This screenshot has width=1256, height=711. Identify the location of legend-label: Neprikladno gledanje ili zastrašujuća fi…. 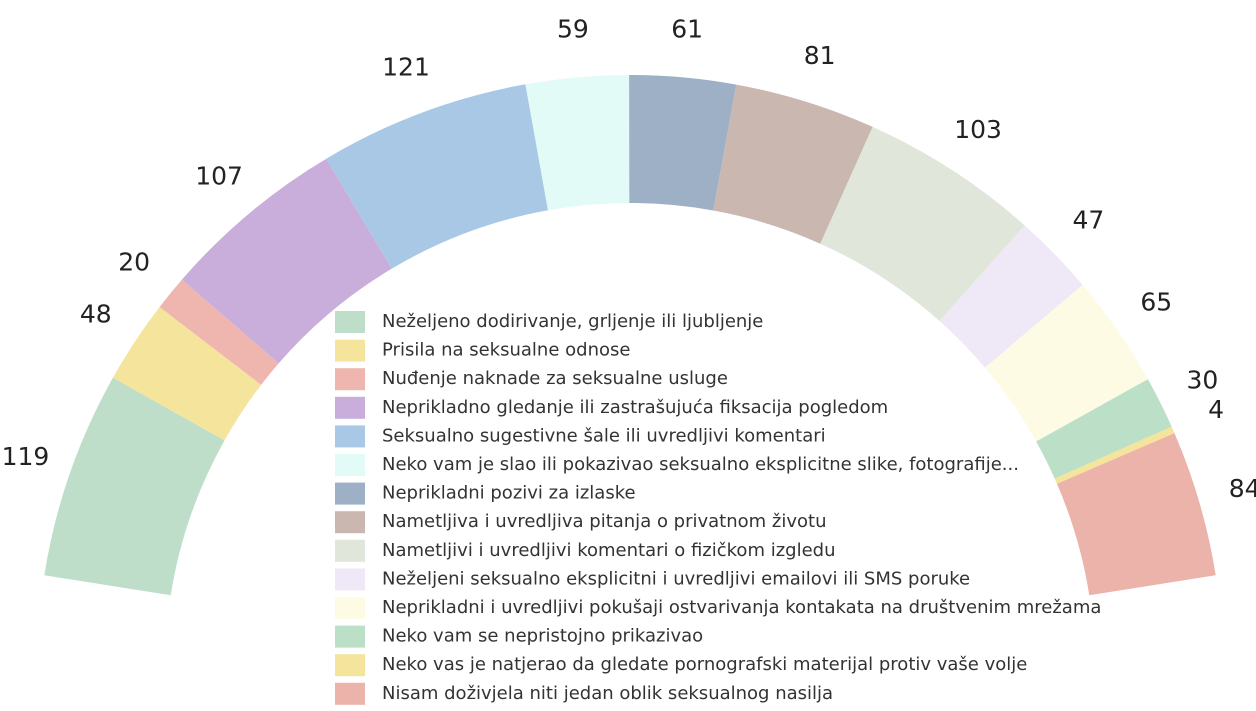
(635, 407).